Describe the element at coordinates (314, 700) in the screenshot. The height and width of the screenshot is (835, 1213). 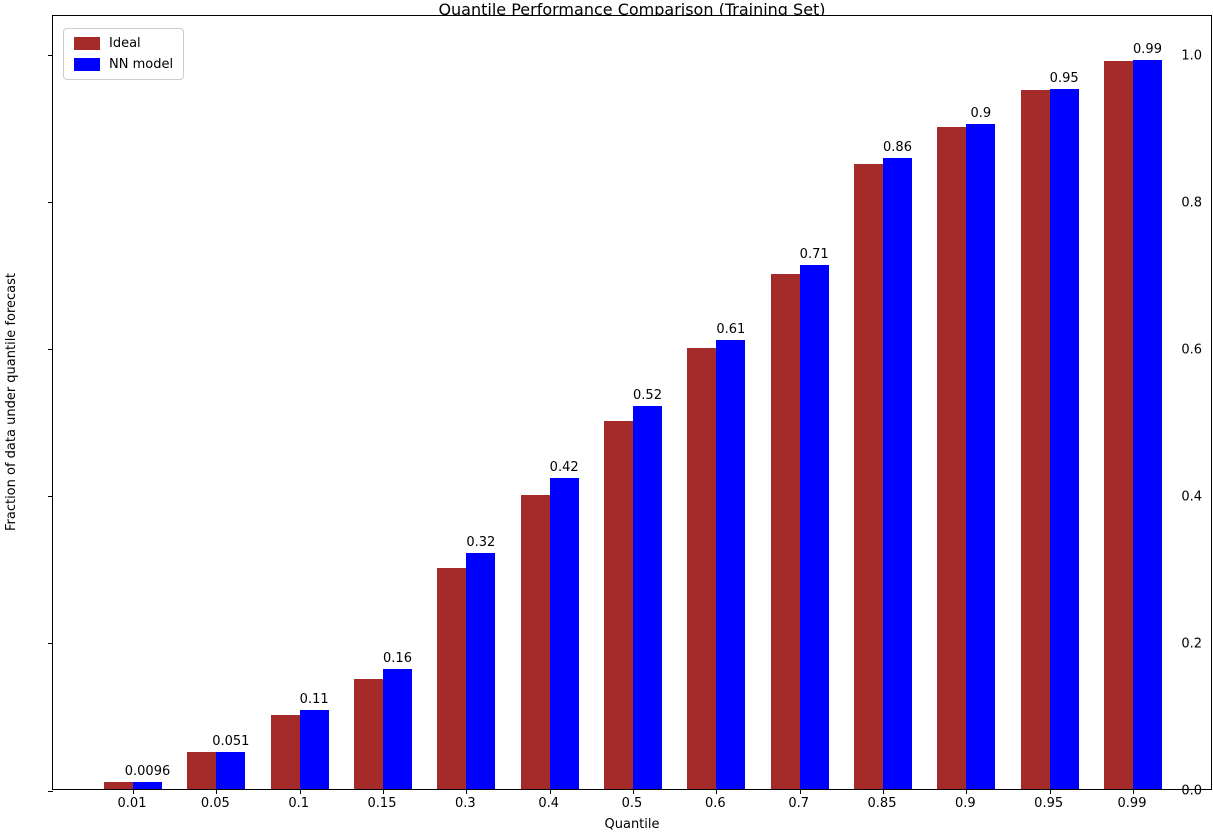
I see `bar-value-label: 0.11` at that location.